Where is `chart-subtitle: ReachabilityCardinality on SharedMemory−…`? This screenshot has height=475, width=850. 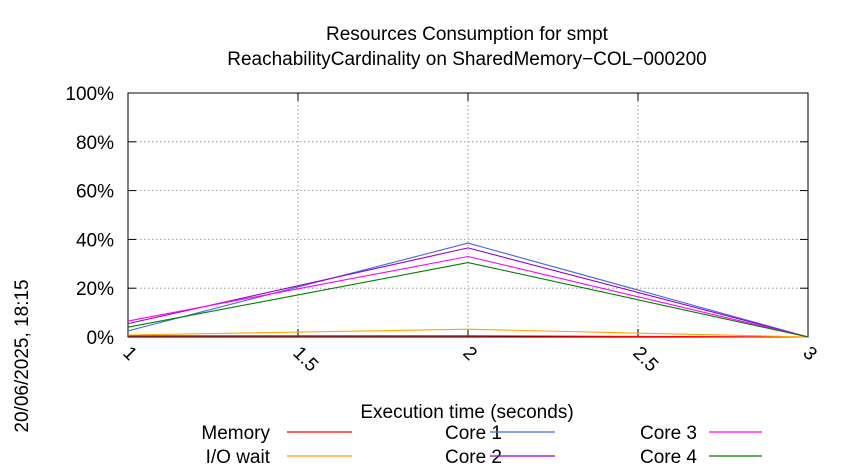 chart-subtitle: ReachabilityCardinality on SharedMemory−… is located at coordinates (467, 59).